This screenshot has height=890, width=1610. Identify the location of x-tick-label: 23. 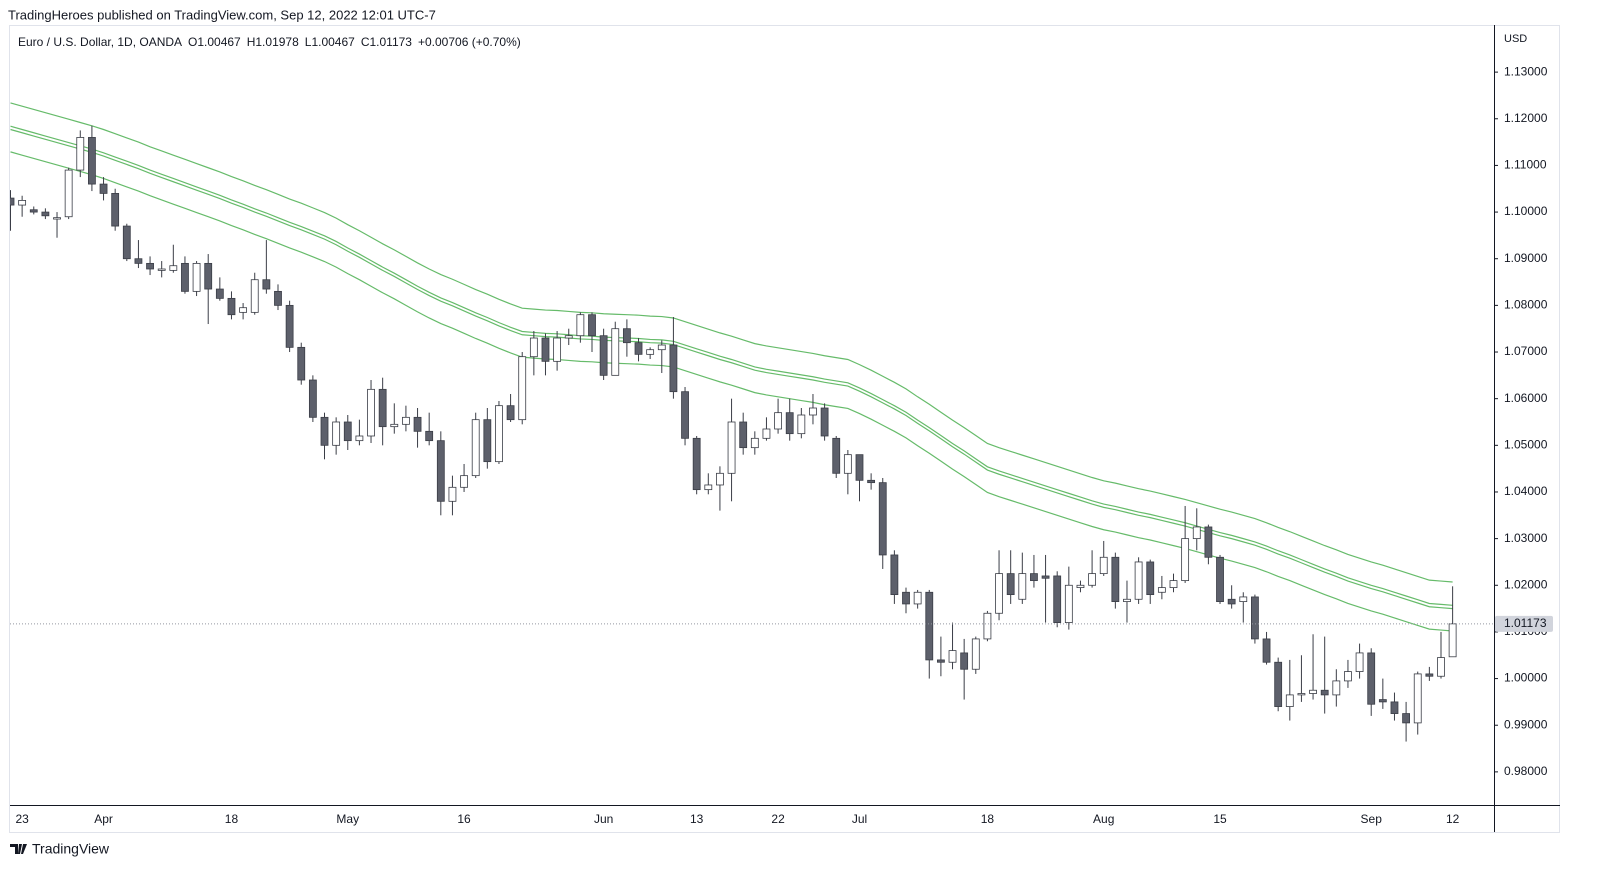
(22, 819).